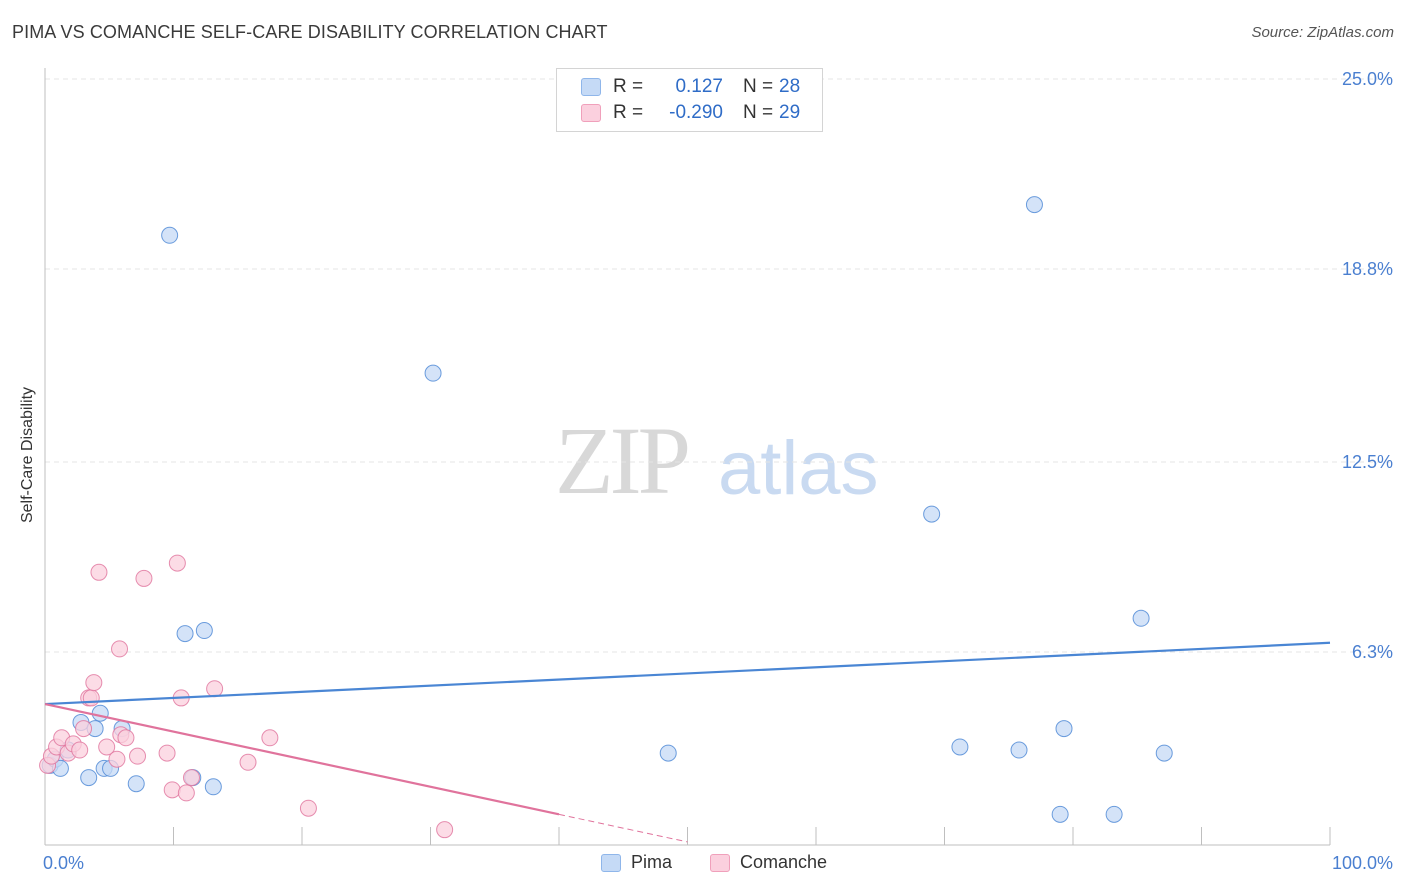 The height and width of the screenshot is (892, 1406). I want to click on comanche-trend-line, so click(302, 759).